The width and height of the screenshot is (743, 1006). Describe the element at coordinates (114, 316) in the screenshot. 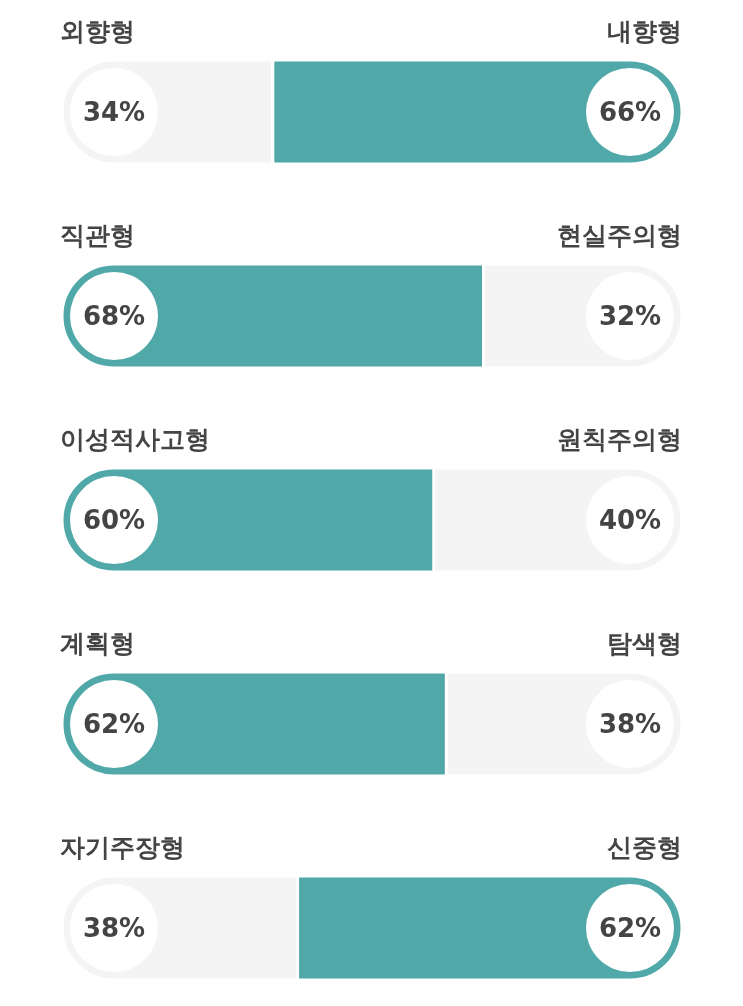

I see `data-label: 68%` at that location.